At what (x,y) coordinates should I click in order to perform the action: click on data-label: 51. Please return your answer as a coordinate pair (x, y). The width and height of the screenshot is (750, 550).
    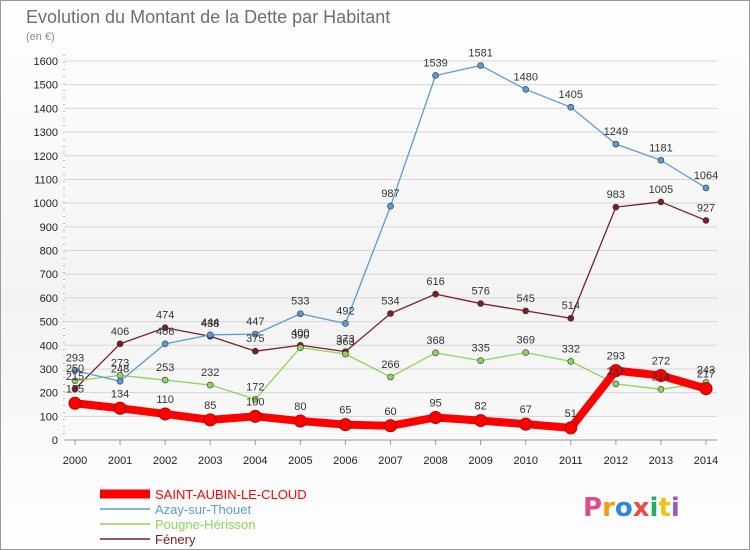
    Looking at the image, I should click on (571, 414).